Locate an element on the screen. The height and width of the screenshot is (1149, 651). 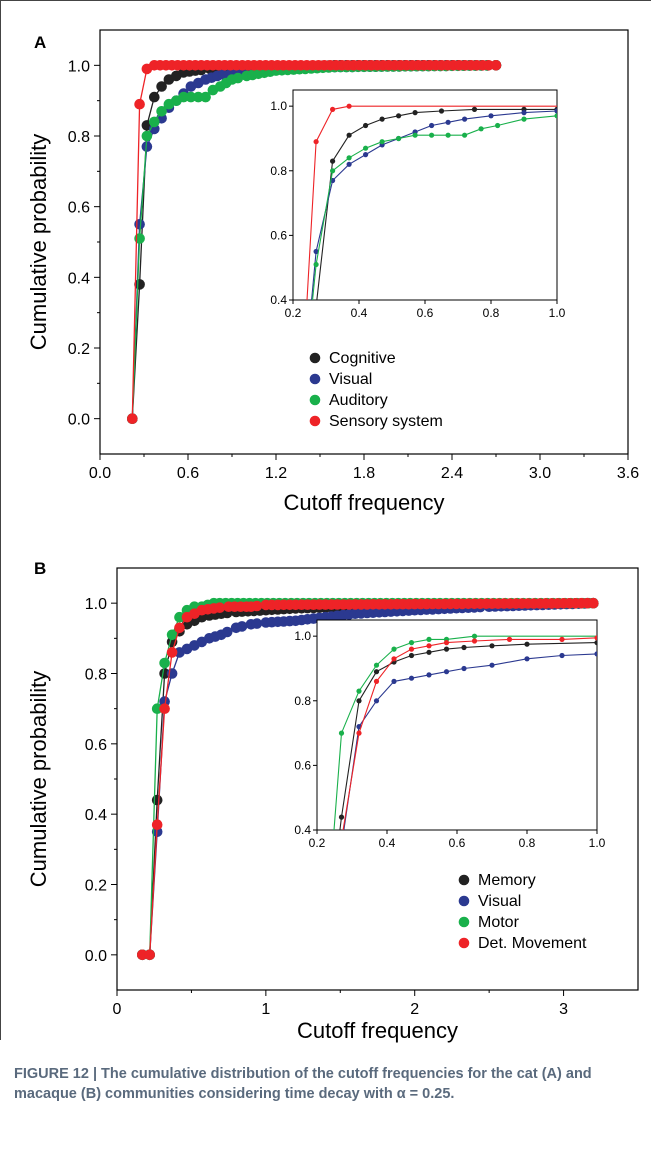
inset-series-visual is located at coordinates (434, 204).